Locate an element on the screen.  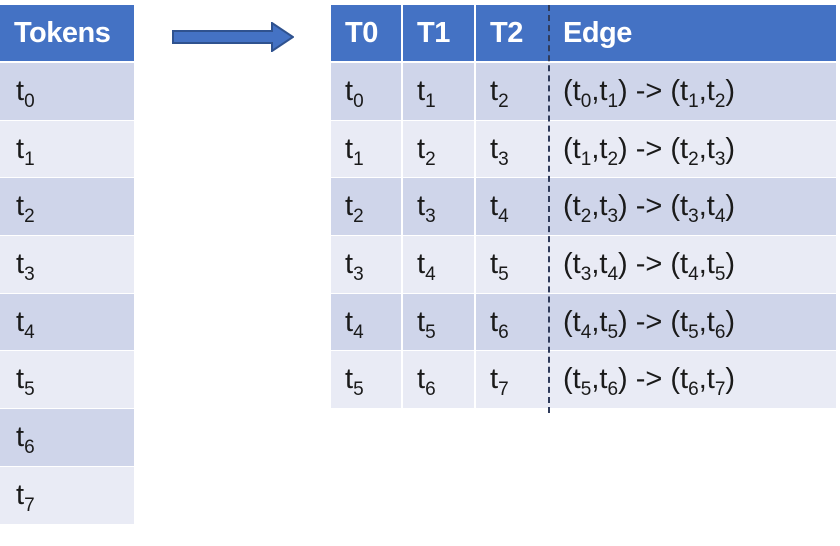
token-cell: t6 is located at coordinates (25, 439).